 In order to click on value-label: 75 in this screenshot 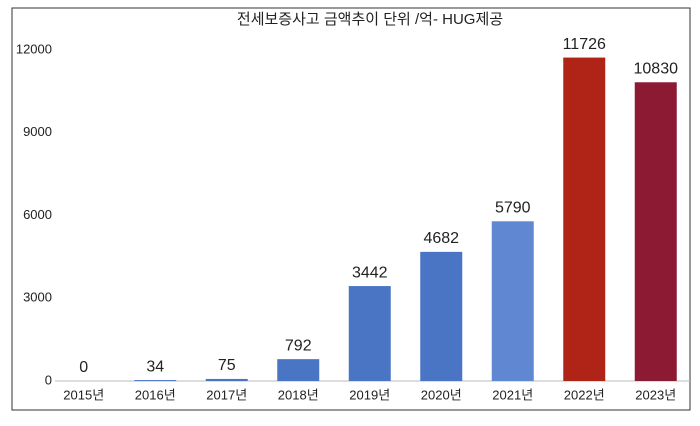, I will do `click(227, 365)`.